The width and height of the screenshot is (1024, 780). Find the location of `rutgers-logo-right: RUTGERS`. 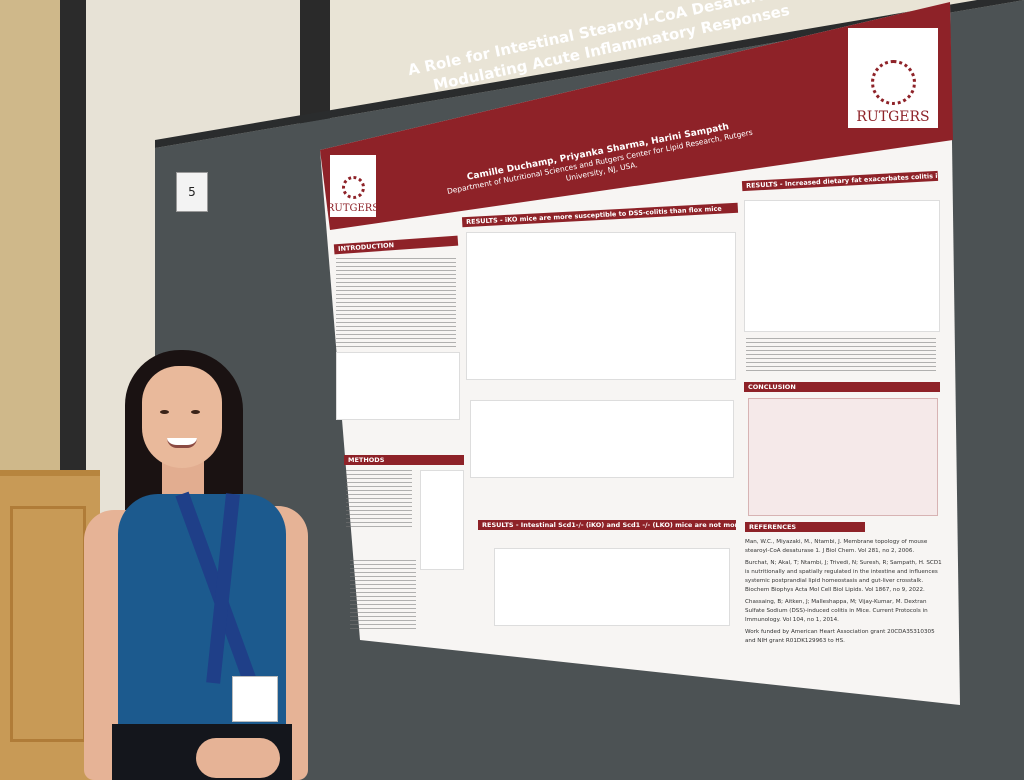

rutgers-logo-right: RUTGERS is located at coordinates (893, 78).